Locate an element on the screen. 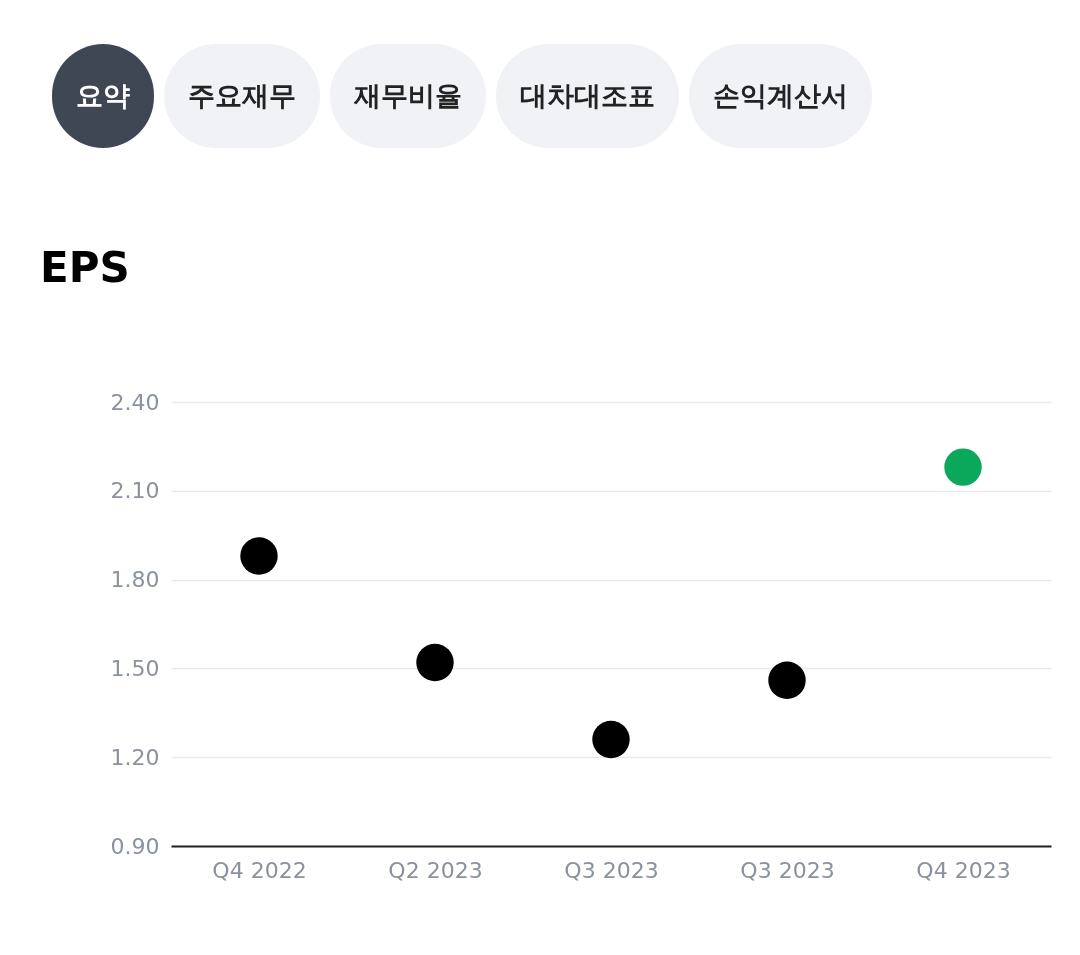 This screenshot has width=1080, height=955. y-tick-label: 1.80 is located at coordinates (135, 580).